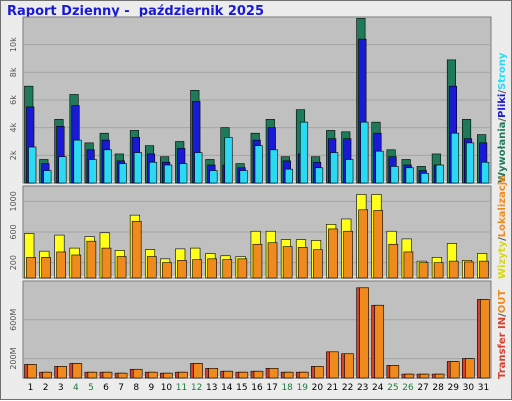  I want to click on x-tick-label-day: 14, so click(227, 388).